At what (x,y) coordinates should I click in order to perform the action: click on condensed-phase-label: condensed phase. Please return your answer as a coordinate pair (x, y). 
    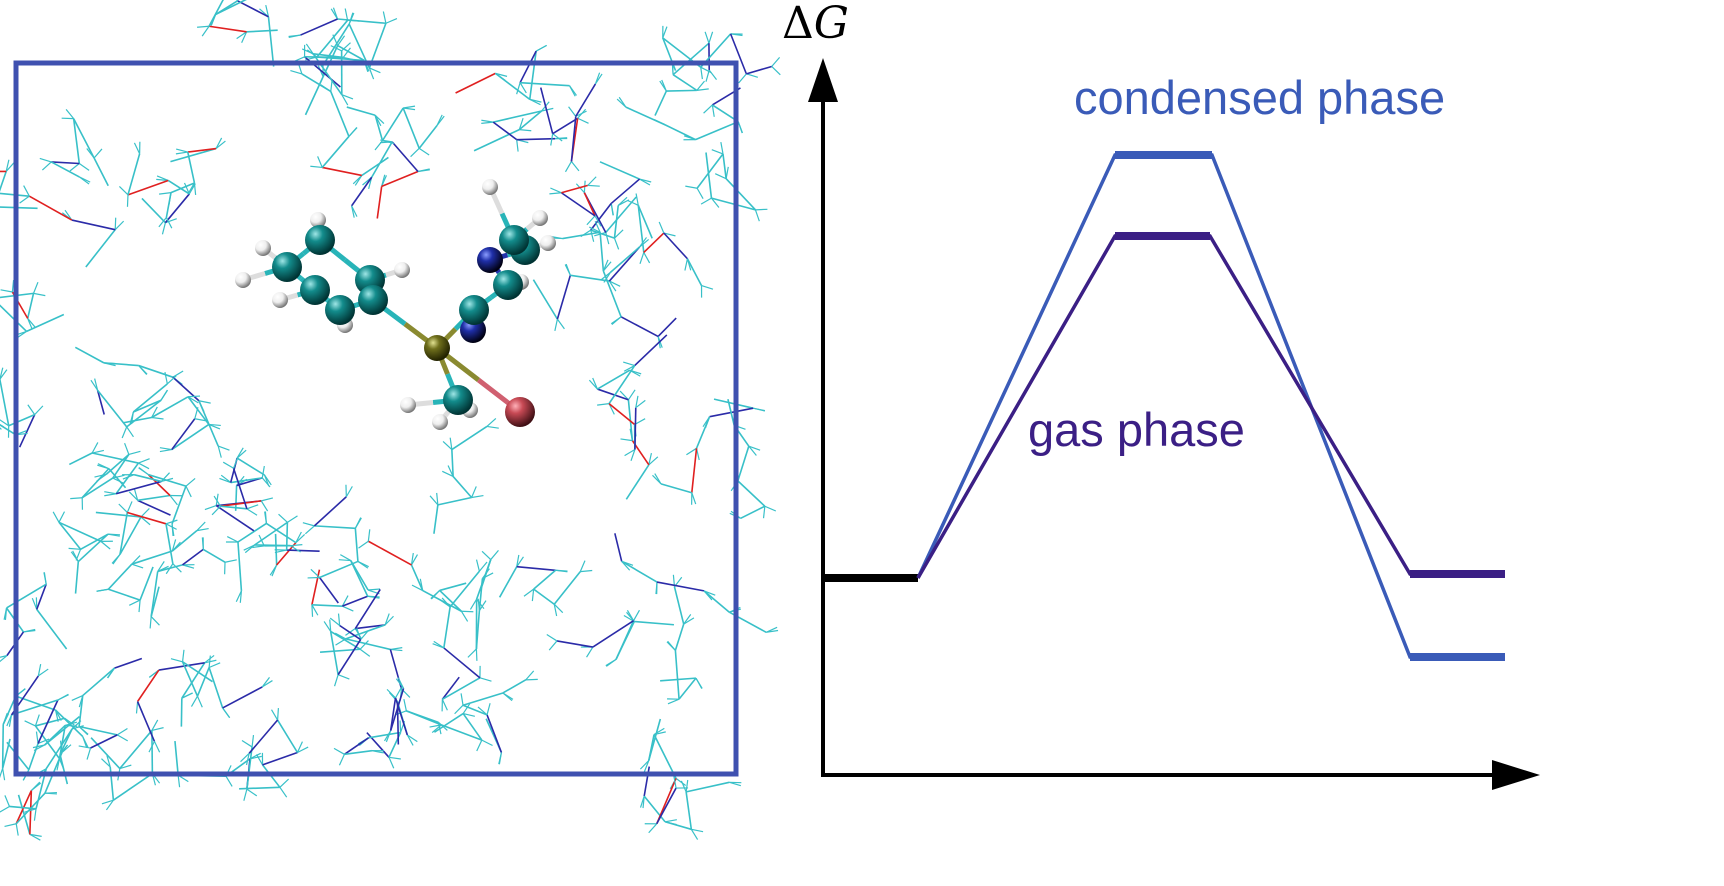
    Looking at the image, I should click on (1259, 97).